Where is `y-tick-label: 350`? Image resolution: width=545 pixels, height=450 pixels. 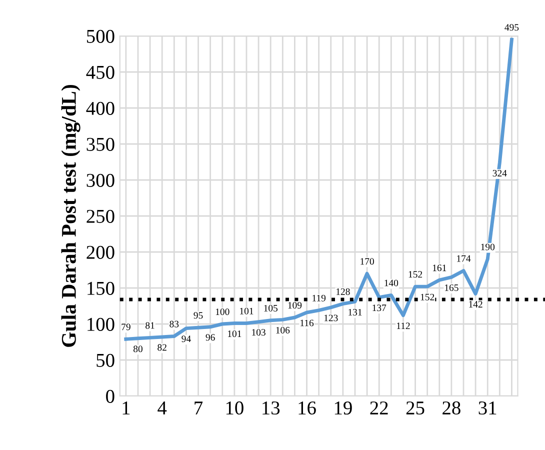
y-tick-label: 350 is located at coordinates (100, 144).